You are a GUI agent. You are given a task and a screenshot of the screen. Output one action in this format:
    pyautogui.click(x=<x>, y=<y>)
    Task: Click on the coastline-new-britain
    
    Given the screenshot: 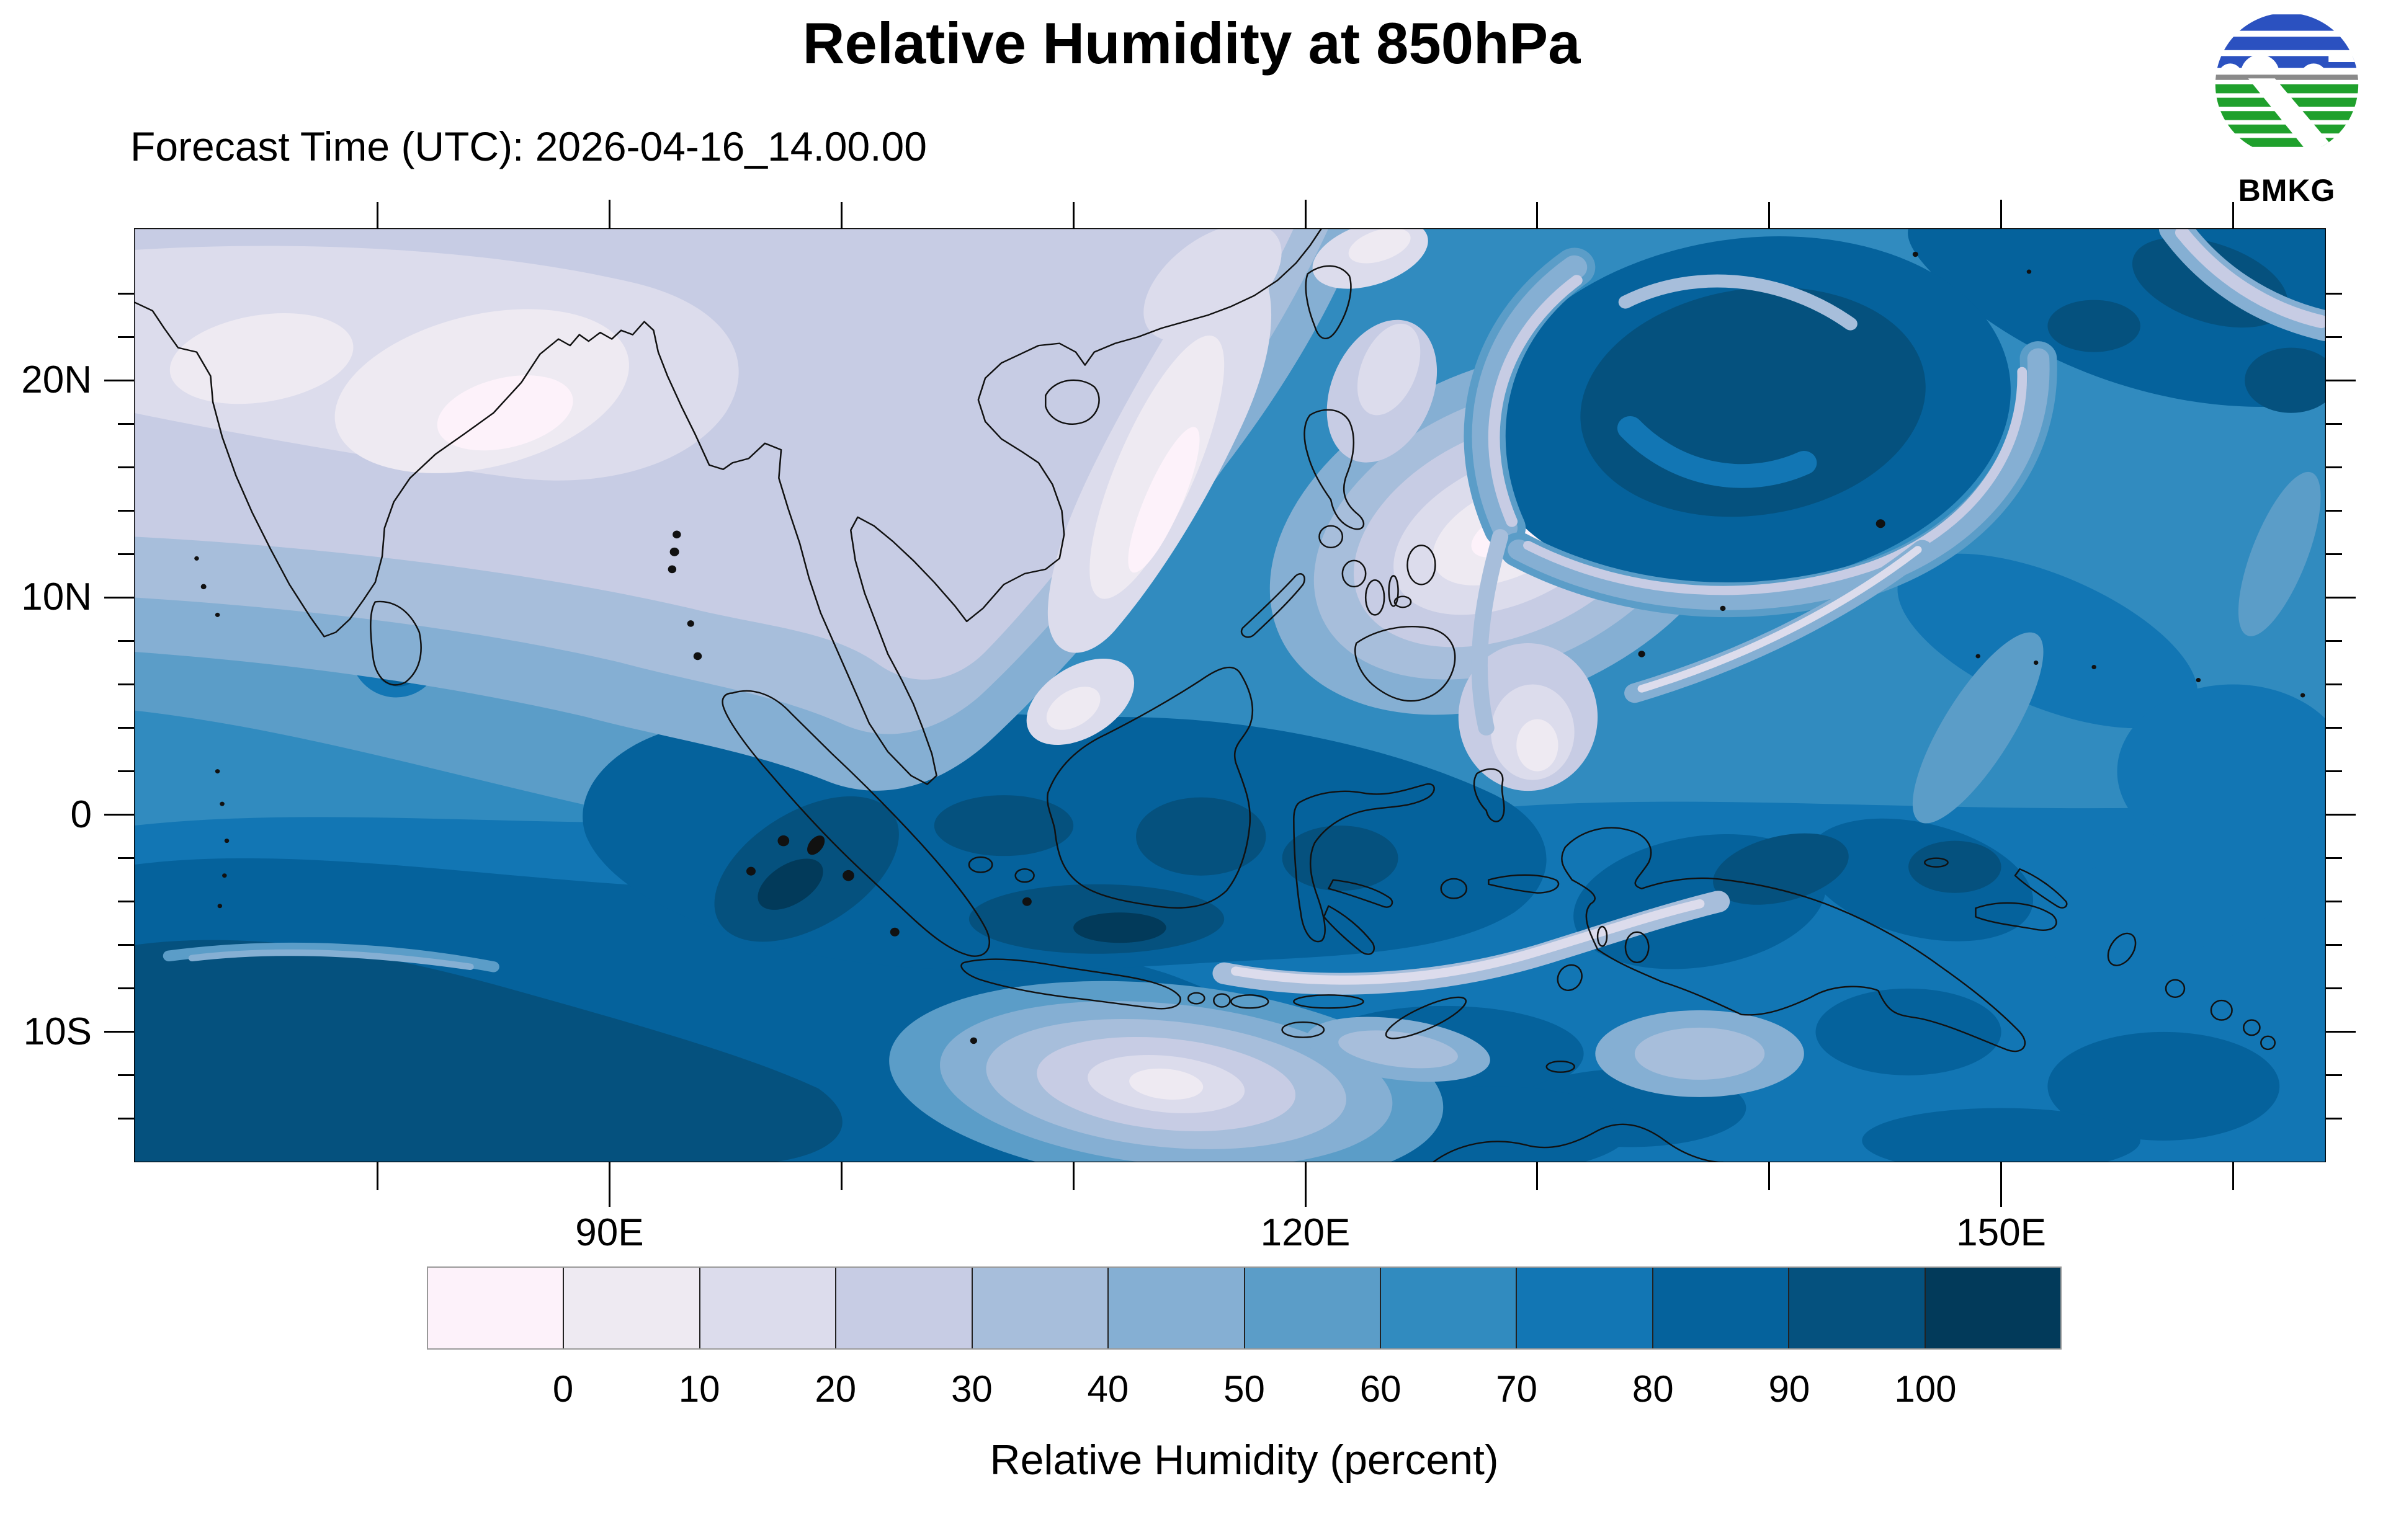 What is the action you would take?
    pyautogui.click(x=2016, y=916)
    